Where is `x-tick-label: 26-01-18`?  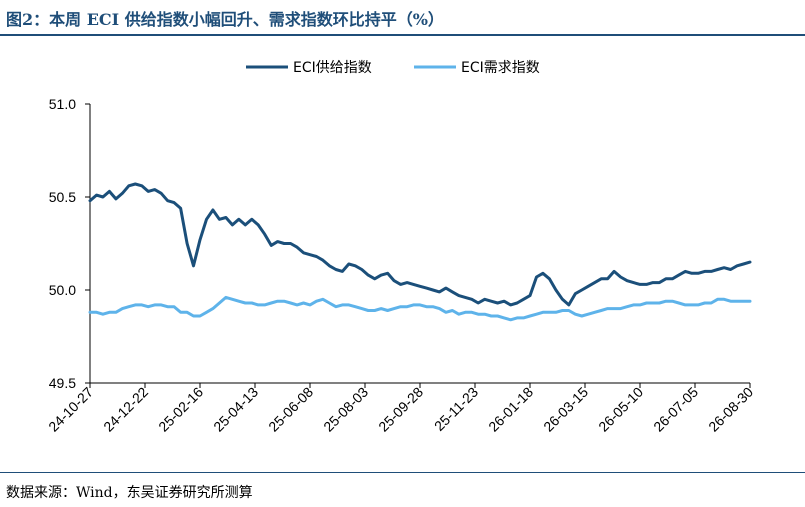 x-tick-label: 26-01-18 is located at coordinates (510, 409).